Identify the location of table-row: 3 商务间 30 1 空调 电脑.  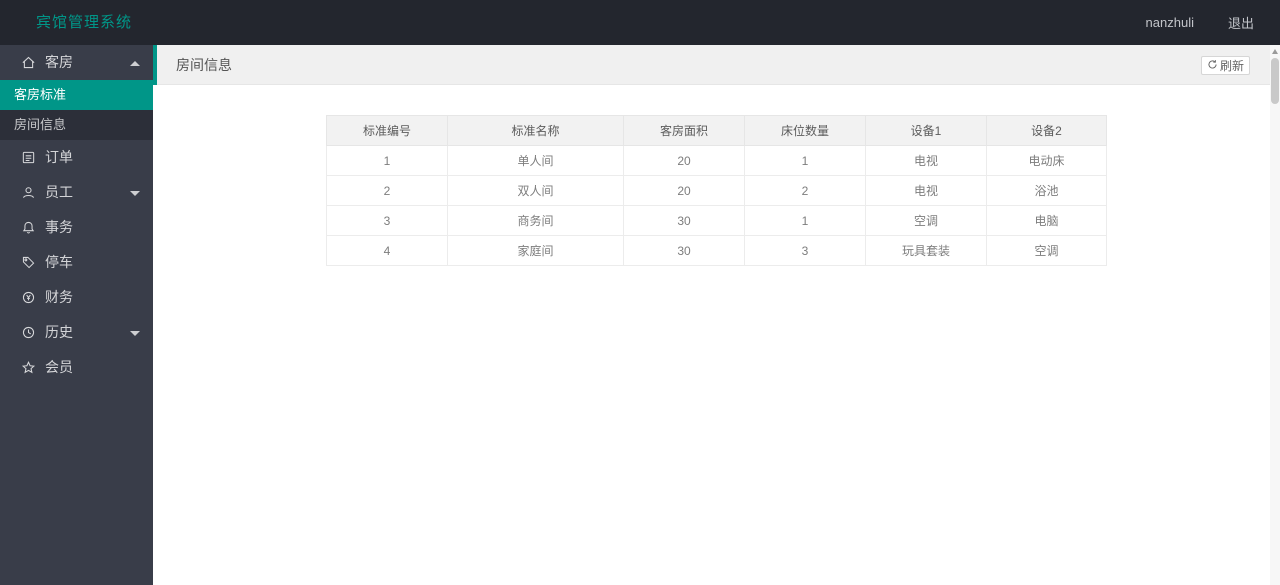
(716, 220).